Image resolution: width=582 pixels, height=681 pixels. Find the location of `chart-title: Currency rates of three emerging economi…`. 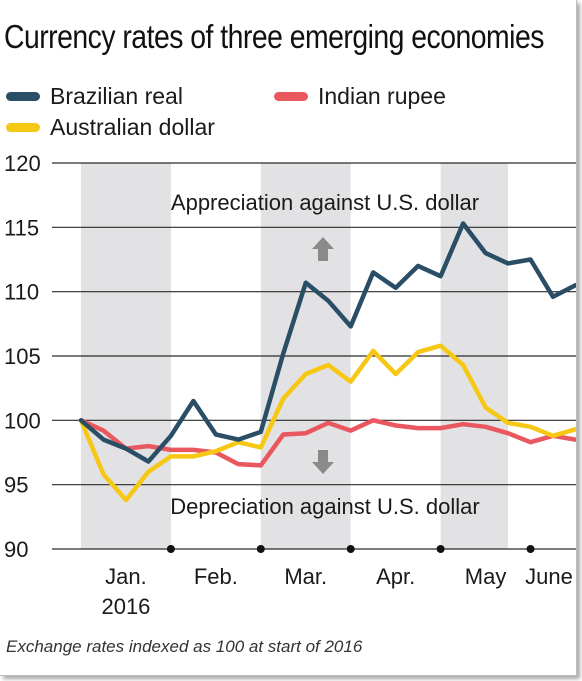

chart-title: Currency rates of three emerging economi… is located at coordinates (274, 36).